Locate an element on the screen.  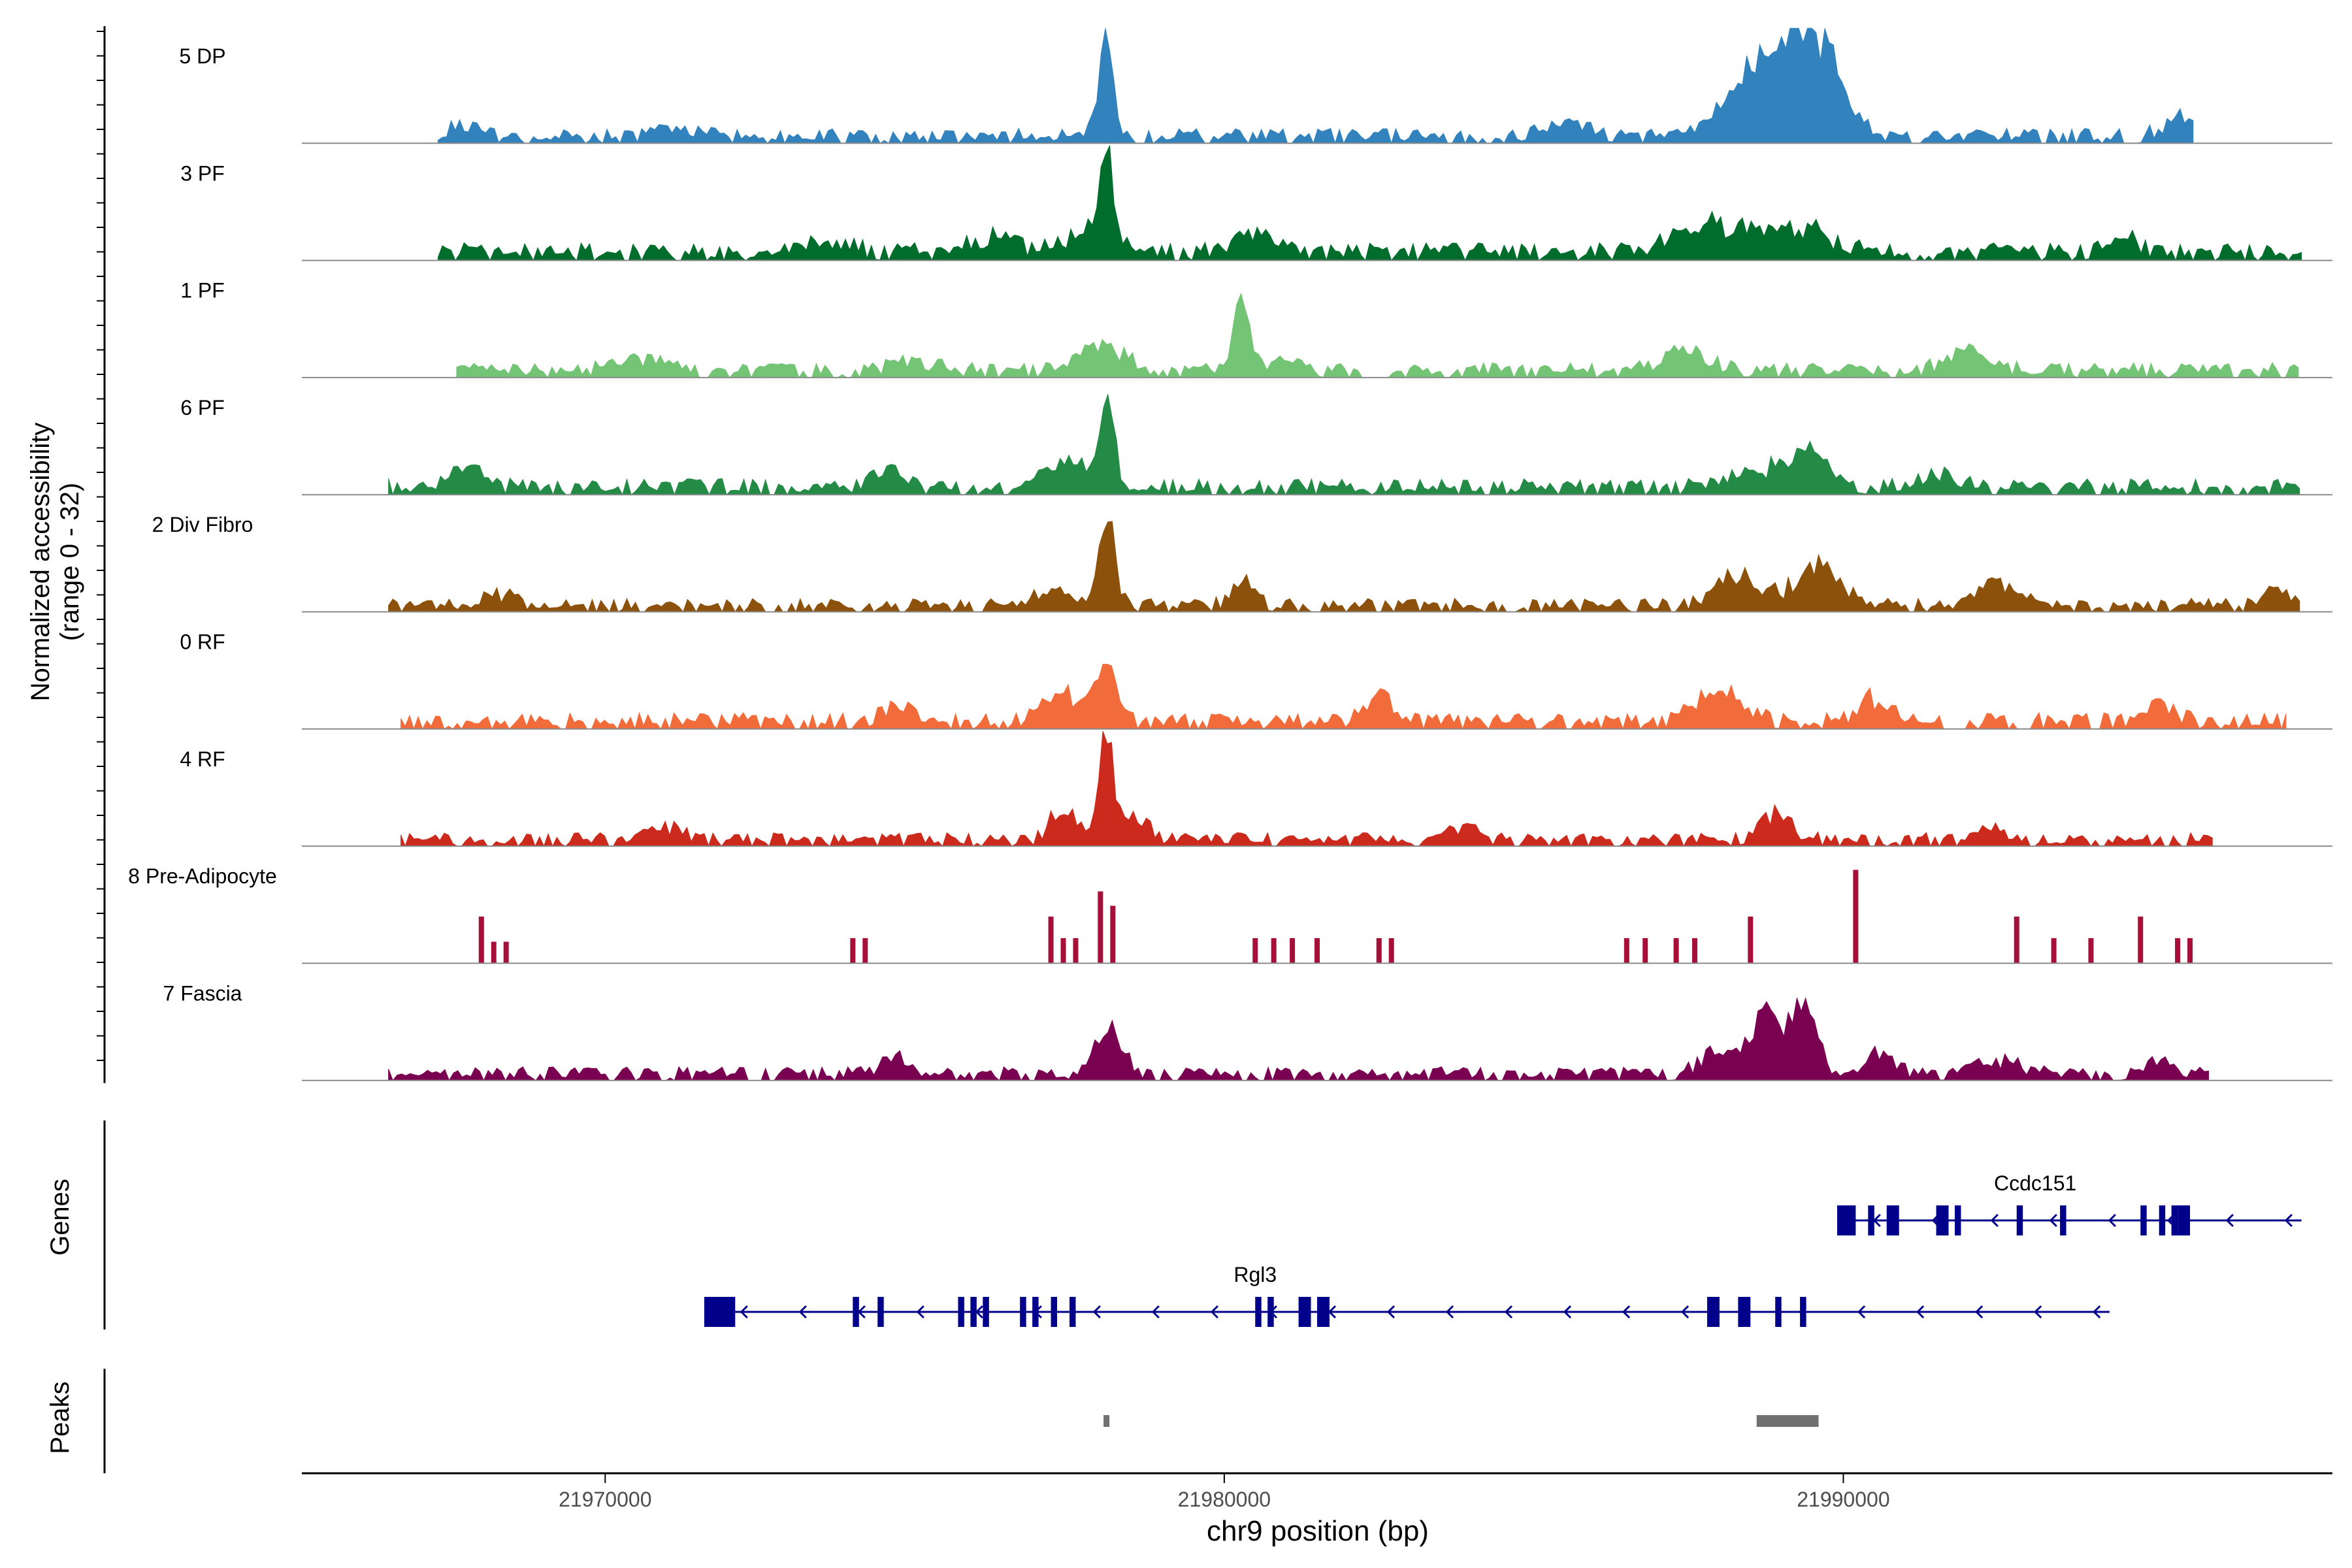
track-label: 2 Div Fibro is located at coordinates (202, 524).